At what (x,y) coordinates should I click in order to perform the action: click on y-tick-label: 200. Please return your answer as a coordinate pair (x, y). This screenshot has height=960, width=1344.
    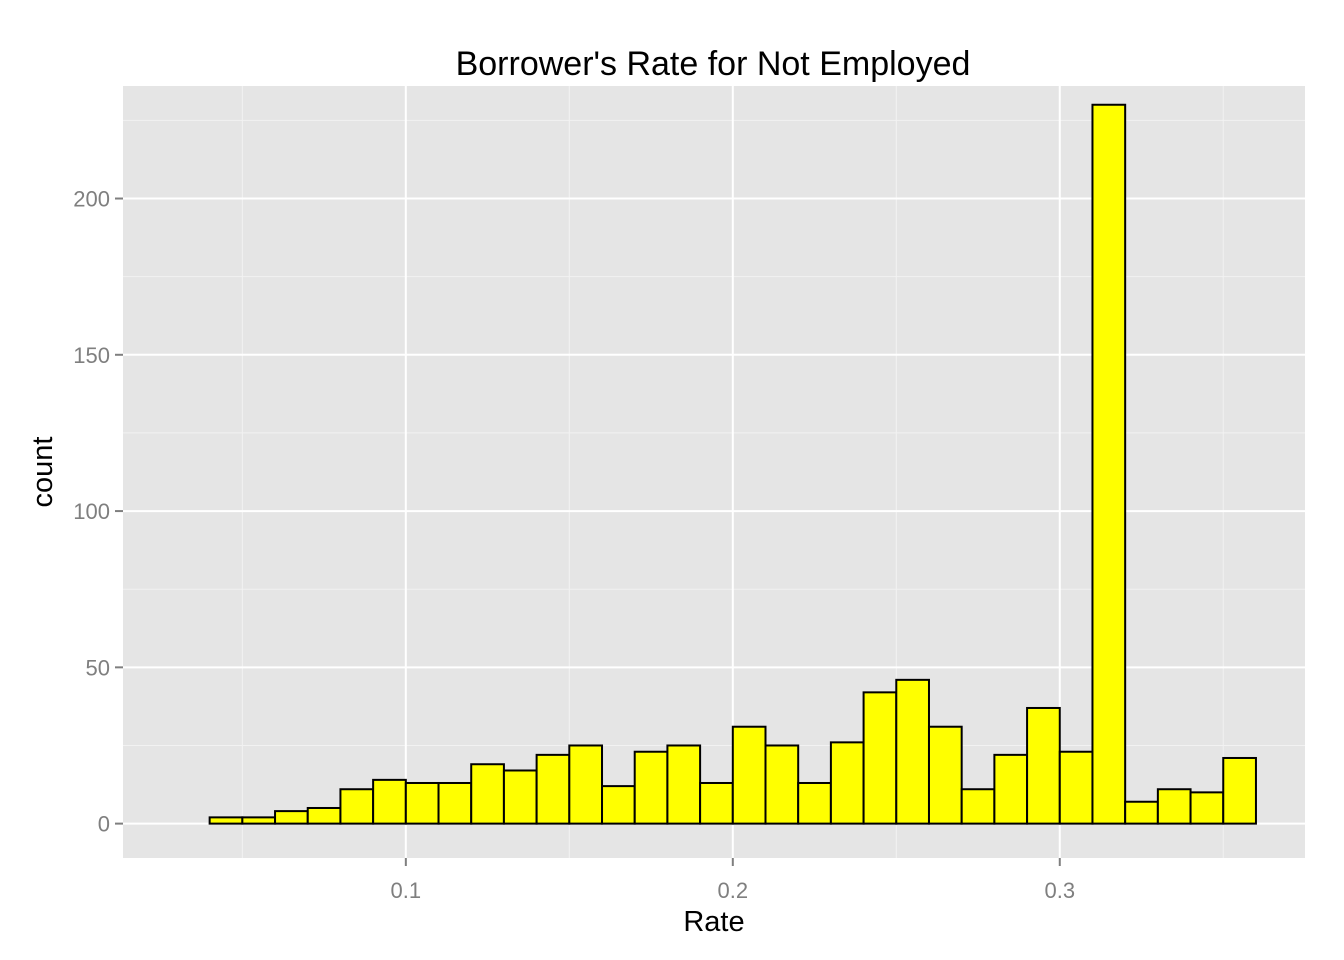
    Looking at the image, I should click on (91, 199).